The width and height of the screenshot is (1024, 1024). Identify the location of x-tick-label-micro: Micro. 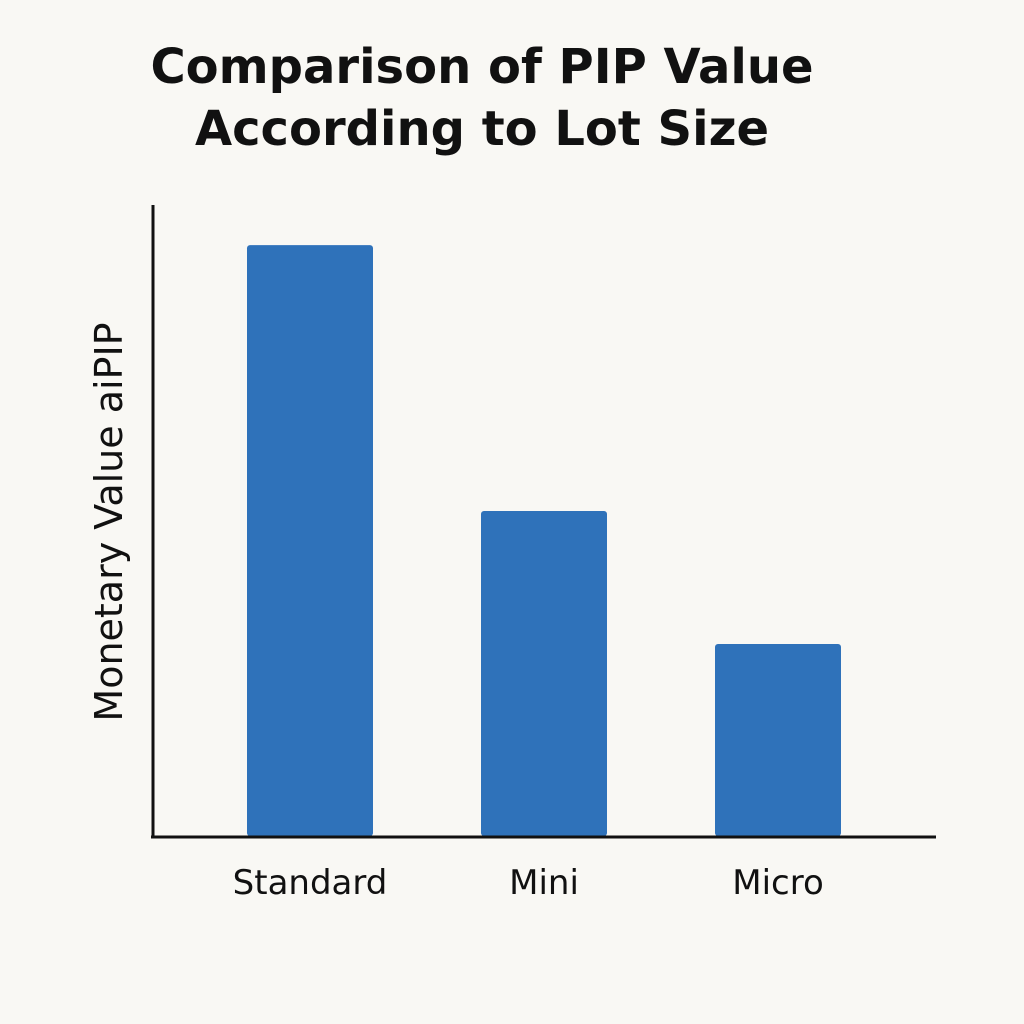
(778, 883).